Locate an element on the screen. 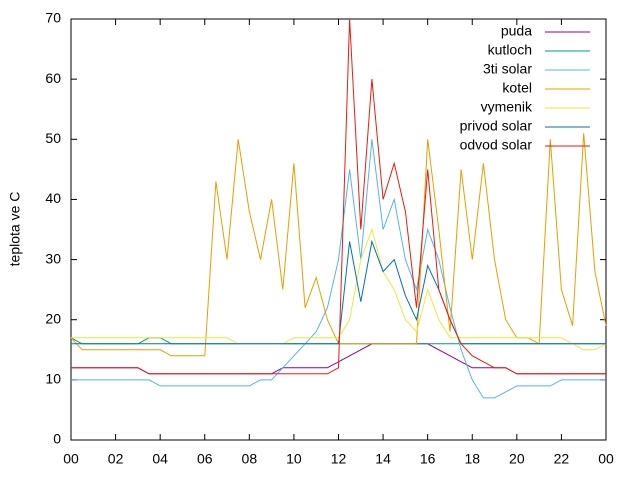  legend-label: kutloch is located at coordinates (510, 50).